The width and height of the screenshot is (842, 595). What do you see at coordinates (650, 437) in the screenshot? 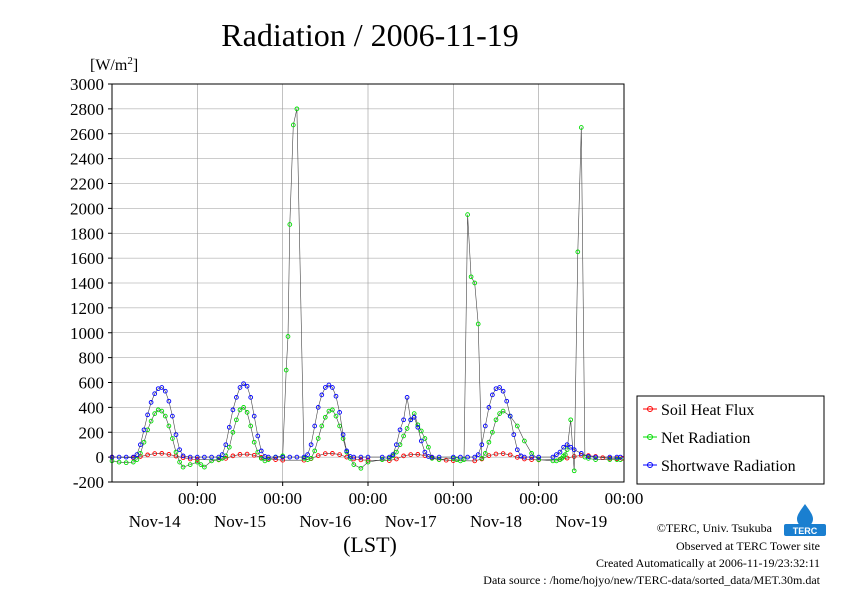
I see `legend-marker` at bounding box center [650, 437].